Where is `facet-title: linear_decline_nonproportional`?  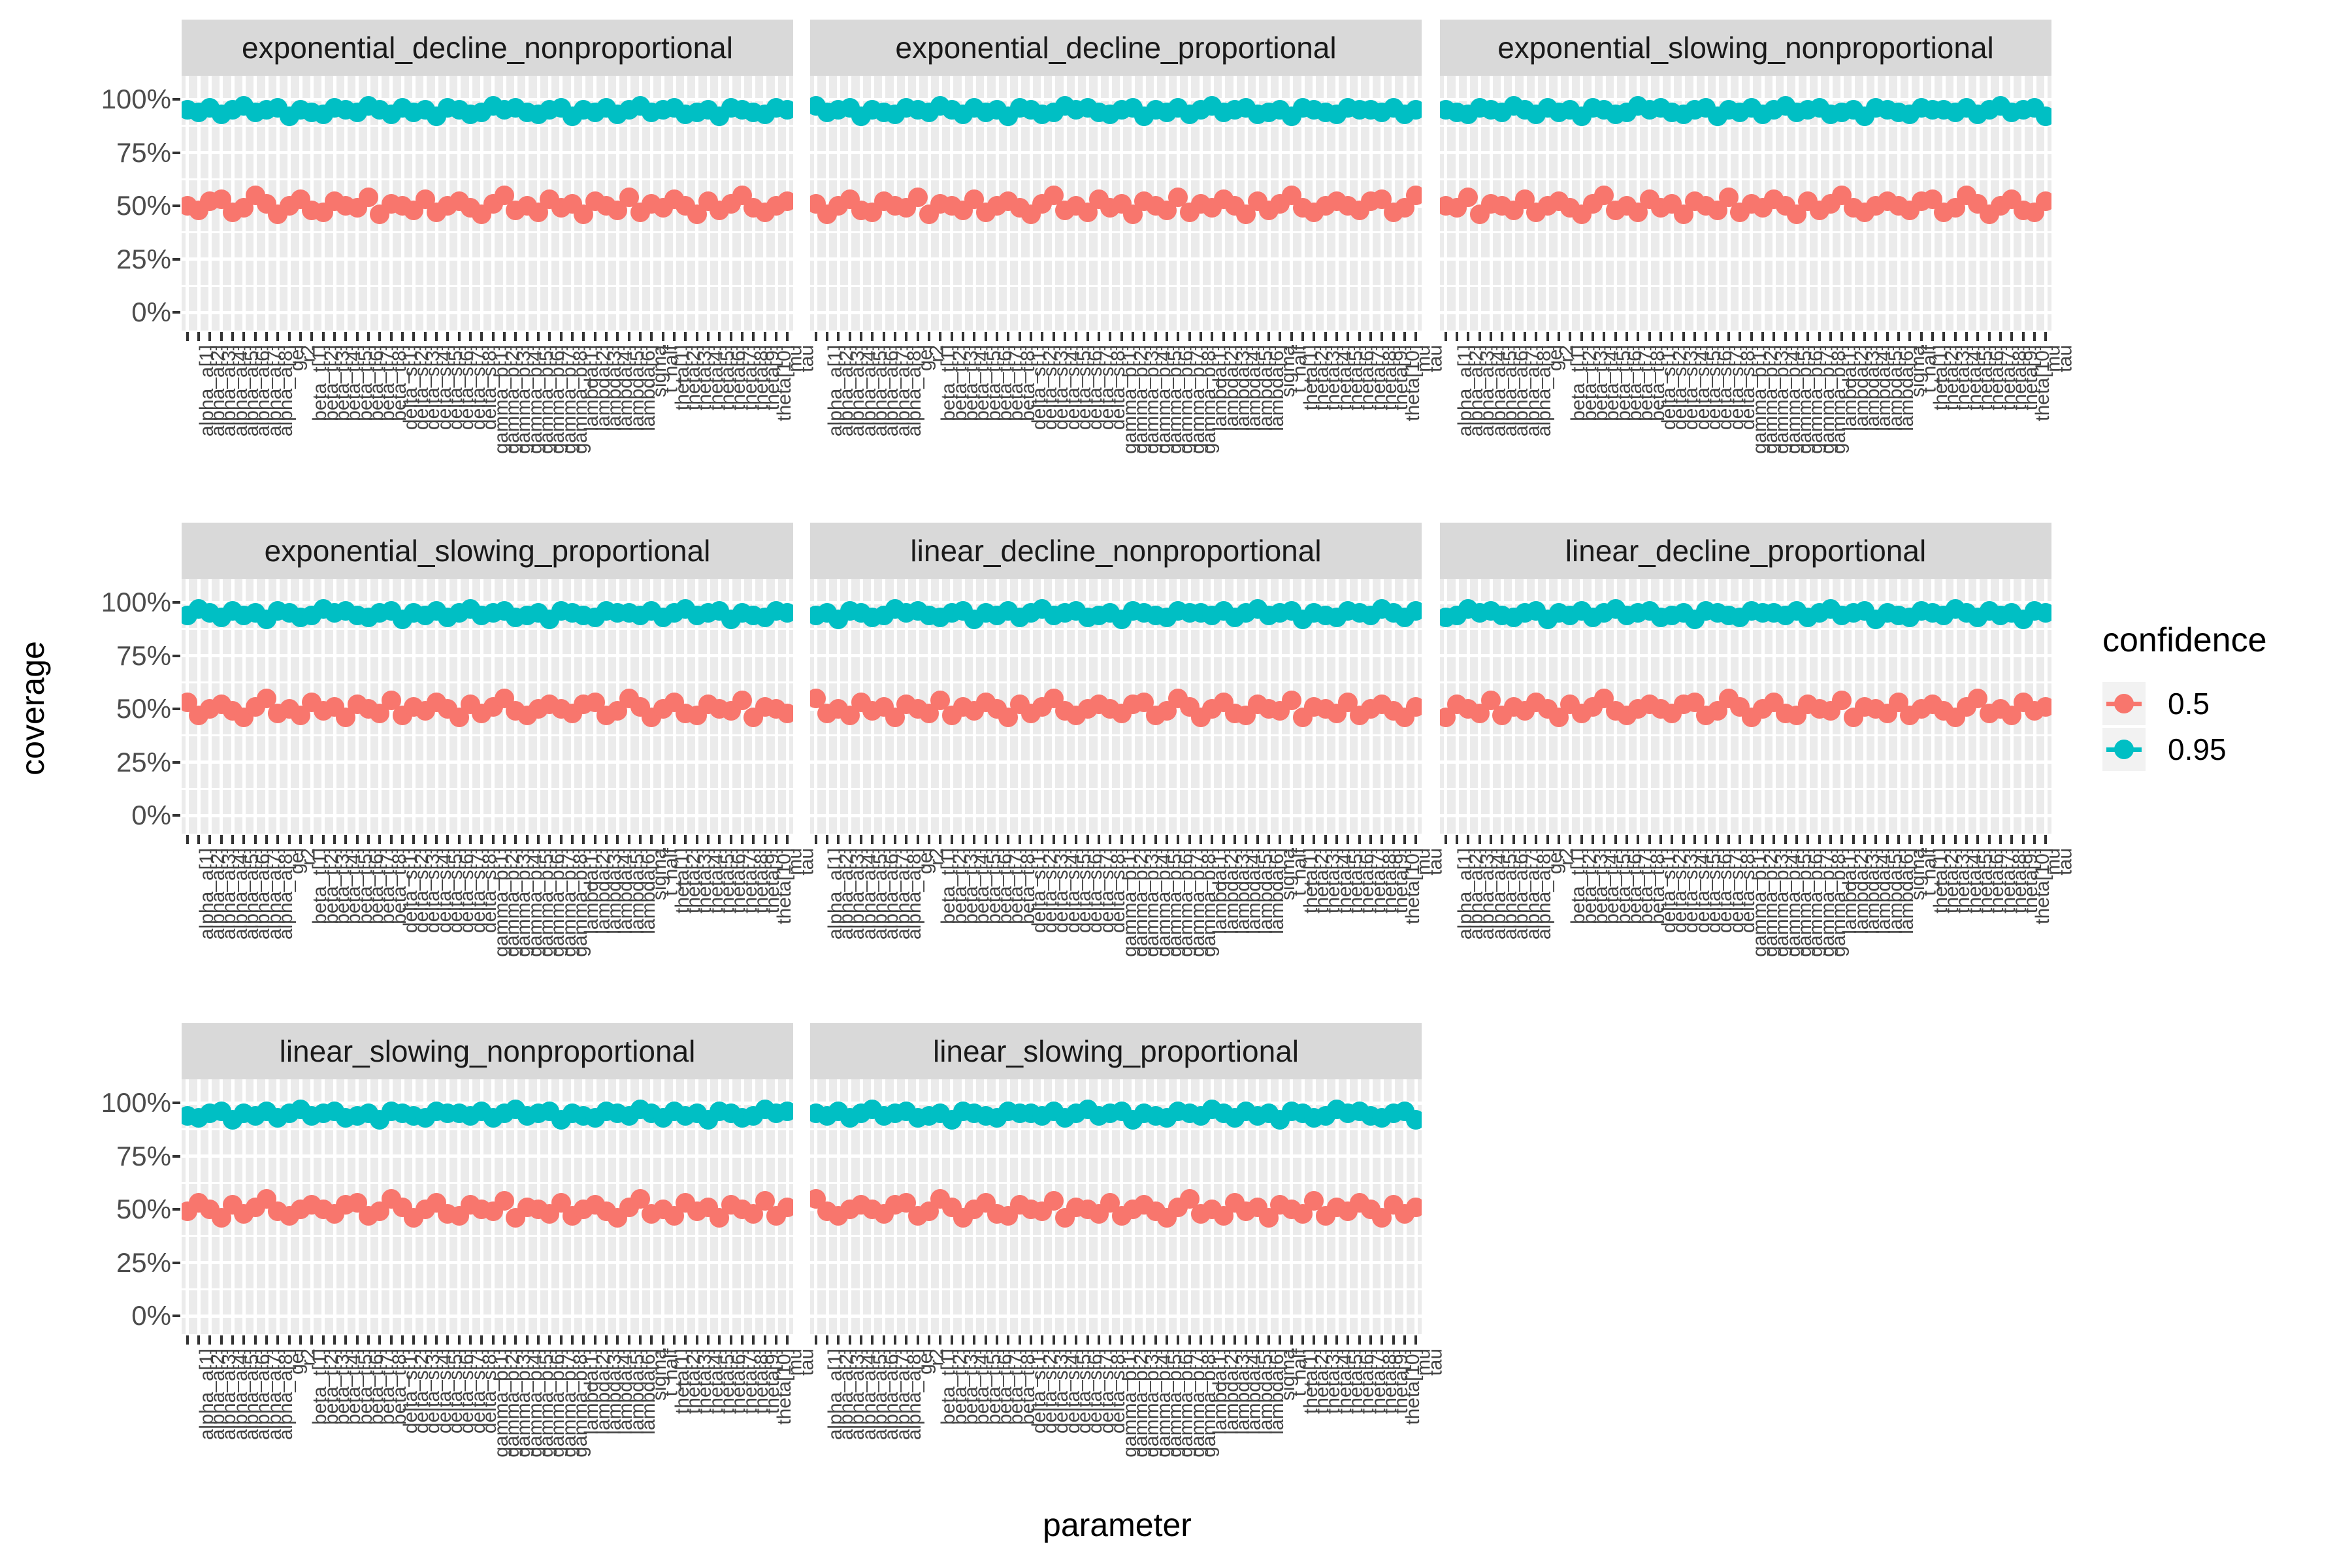 facet-title: linear_decline_nonproportional is located at coordinates (1116, 551).